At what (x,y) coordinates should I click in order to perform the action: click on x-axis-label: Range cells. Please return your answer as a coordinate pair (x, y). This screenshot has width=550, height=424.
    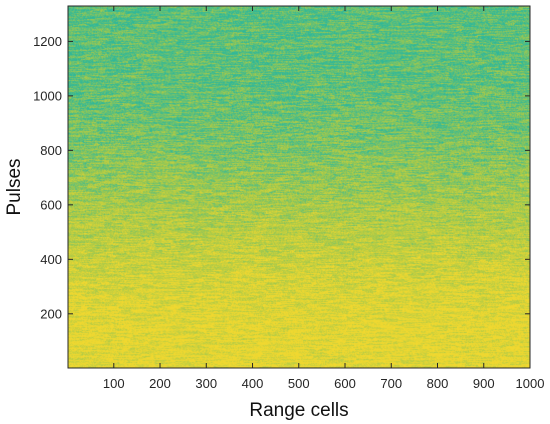
    Looking at the image, I should click on (298, 410).